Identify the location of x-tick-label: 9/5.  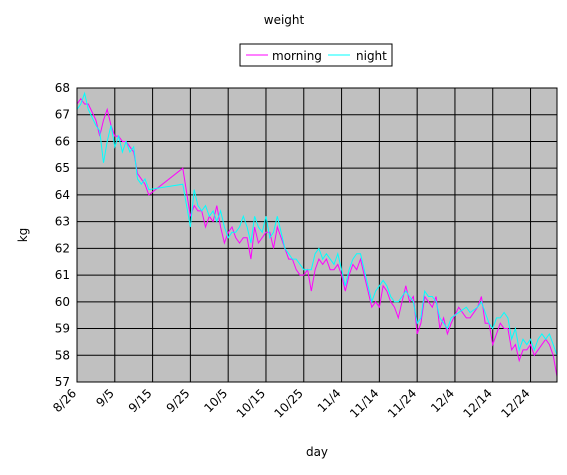
(105, 398).